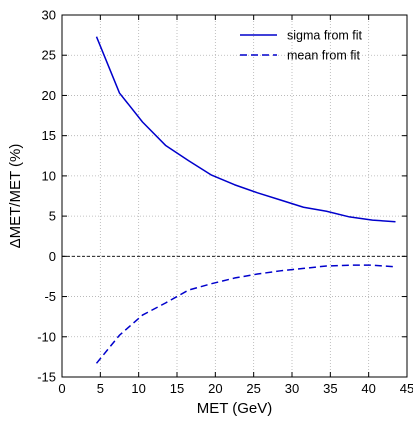  What do you see at coordinates (46, 336) in the screenshot?
I see `y-tick-label: -10` at bounding box center [46, 336].